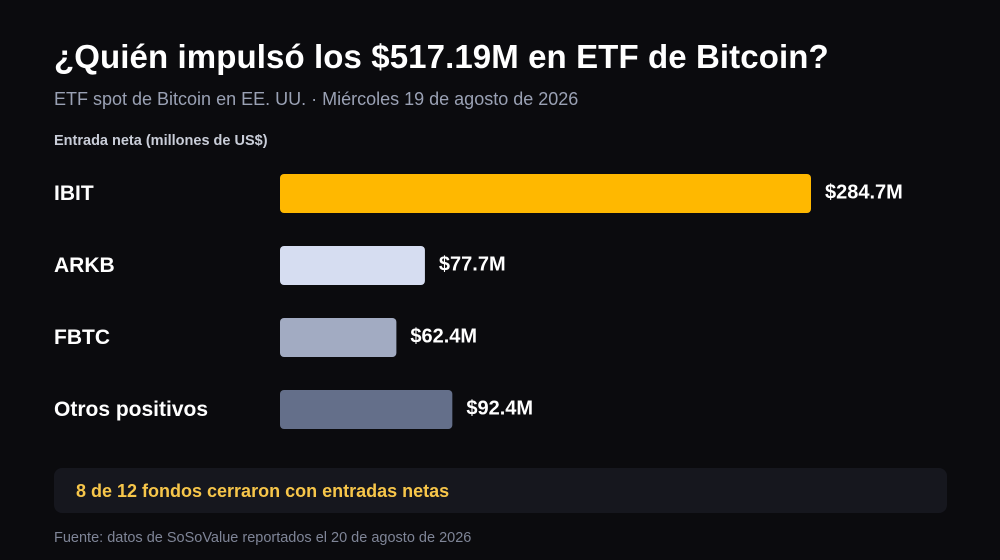 Image resolution: width=1000 pixels, height=560 pixels. I want to click on bar-ibit, so click(545, 193).